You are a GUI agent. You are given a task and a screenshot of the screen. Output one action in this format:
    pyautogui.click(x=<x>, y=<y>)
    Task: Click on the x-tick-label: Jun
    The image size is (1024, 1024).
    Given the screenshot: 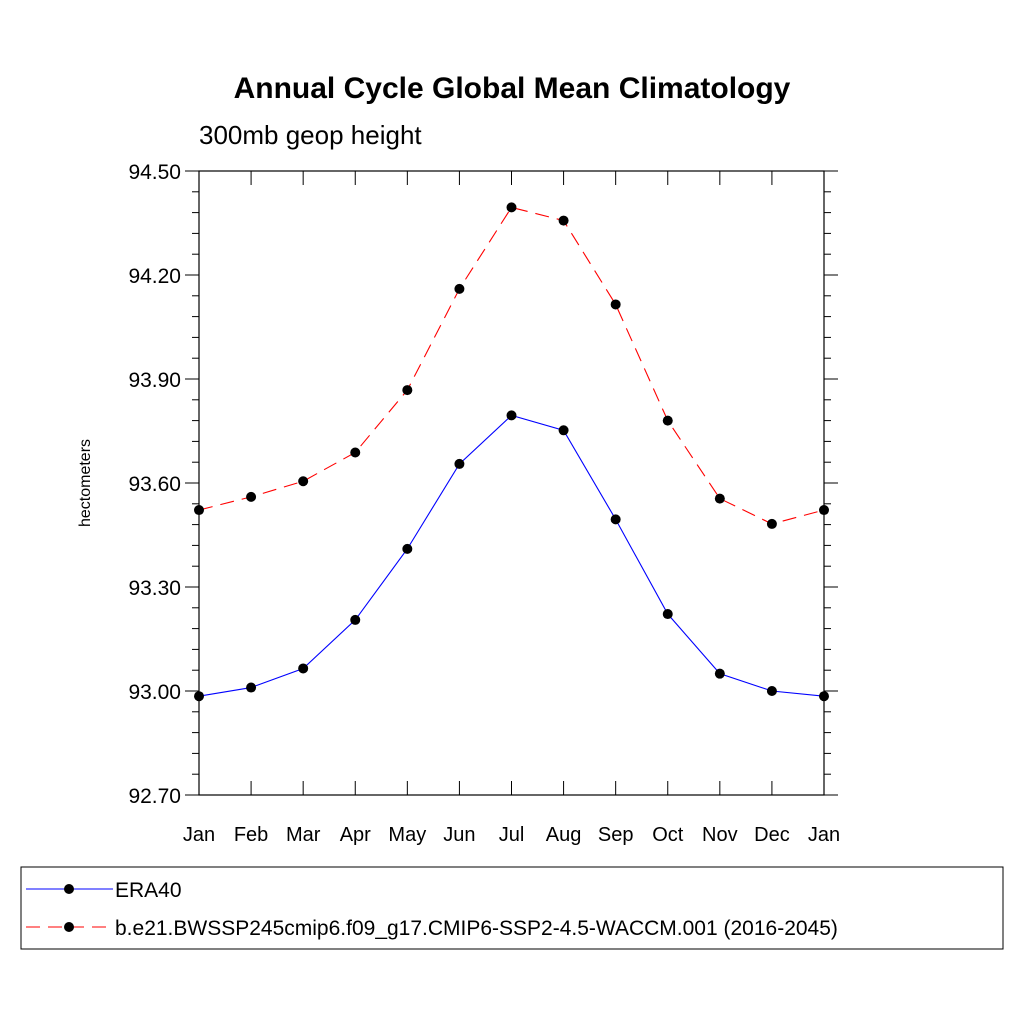 What is the action you would take?
    pyautogui.click(x=459, y=835)
    